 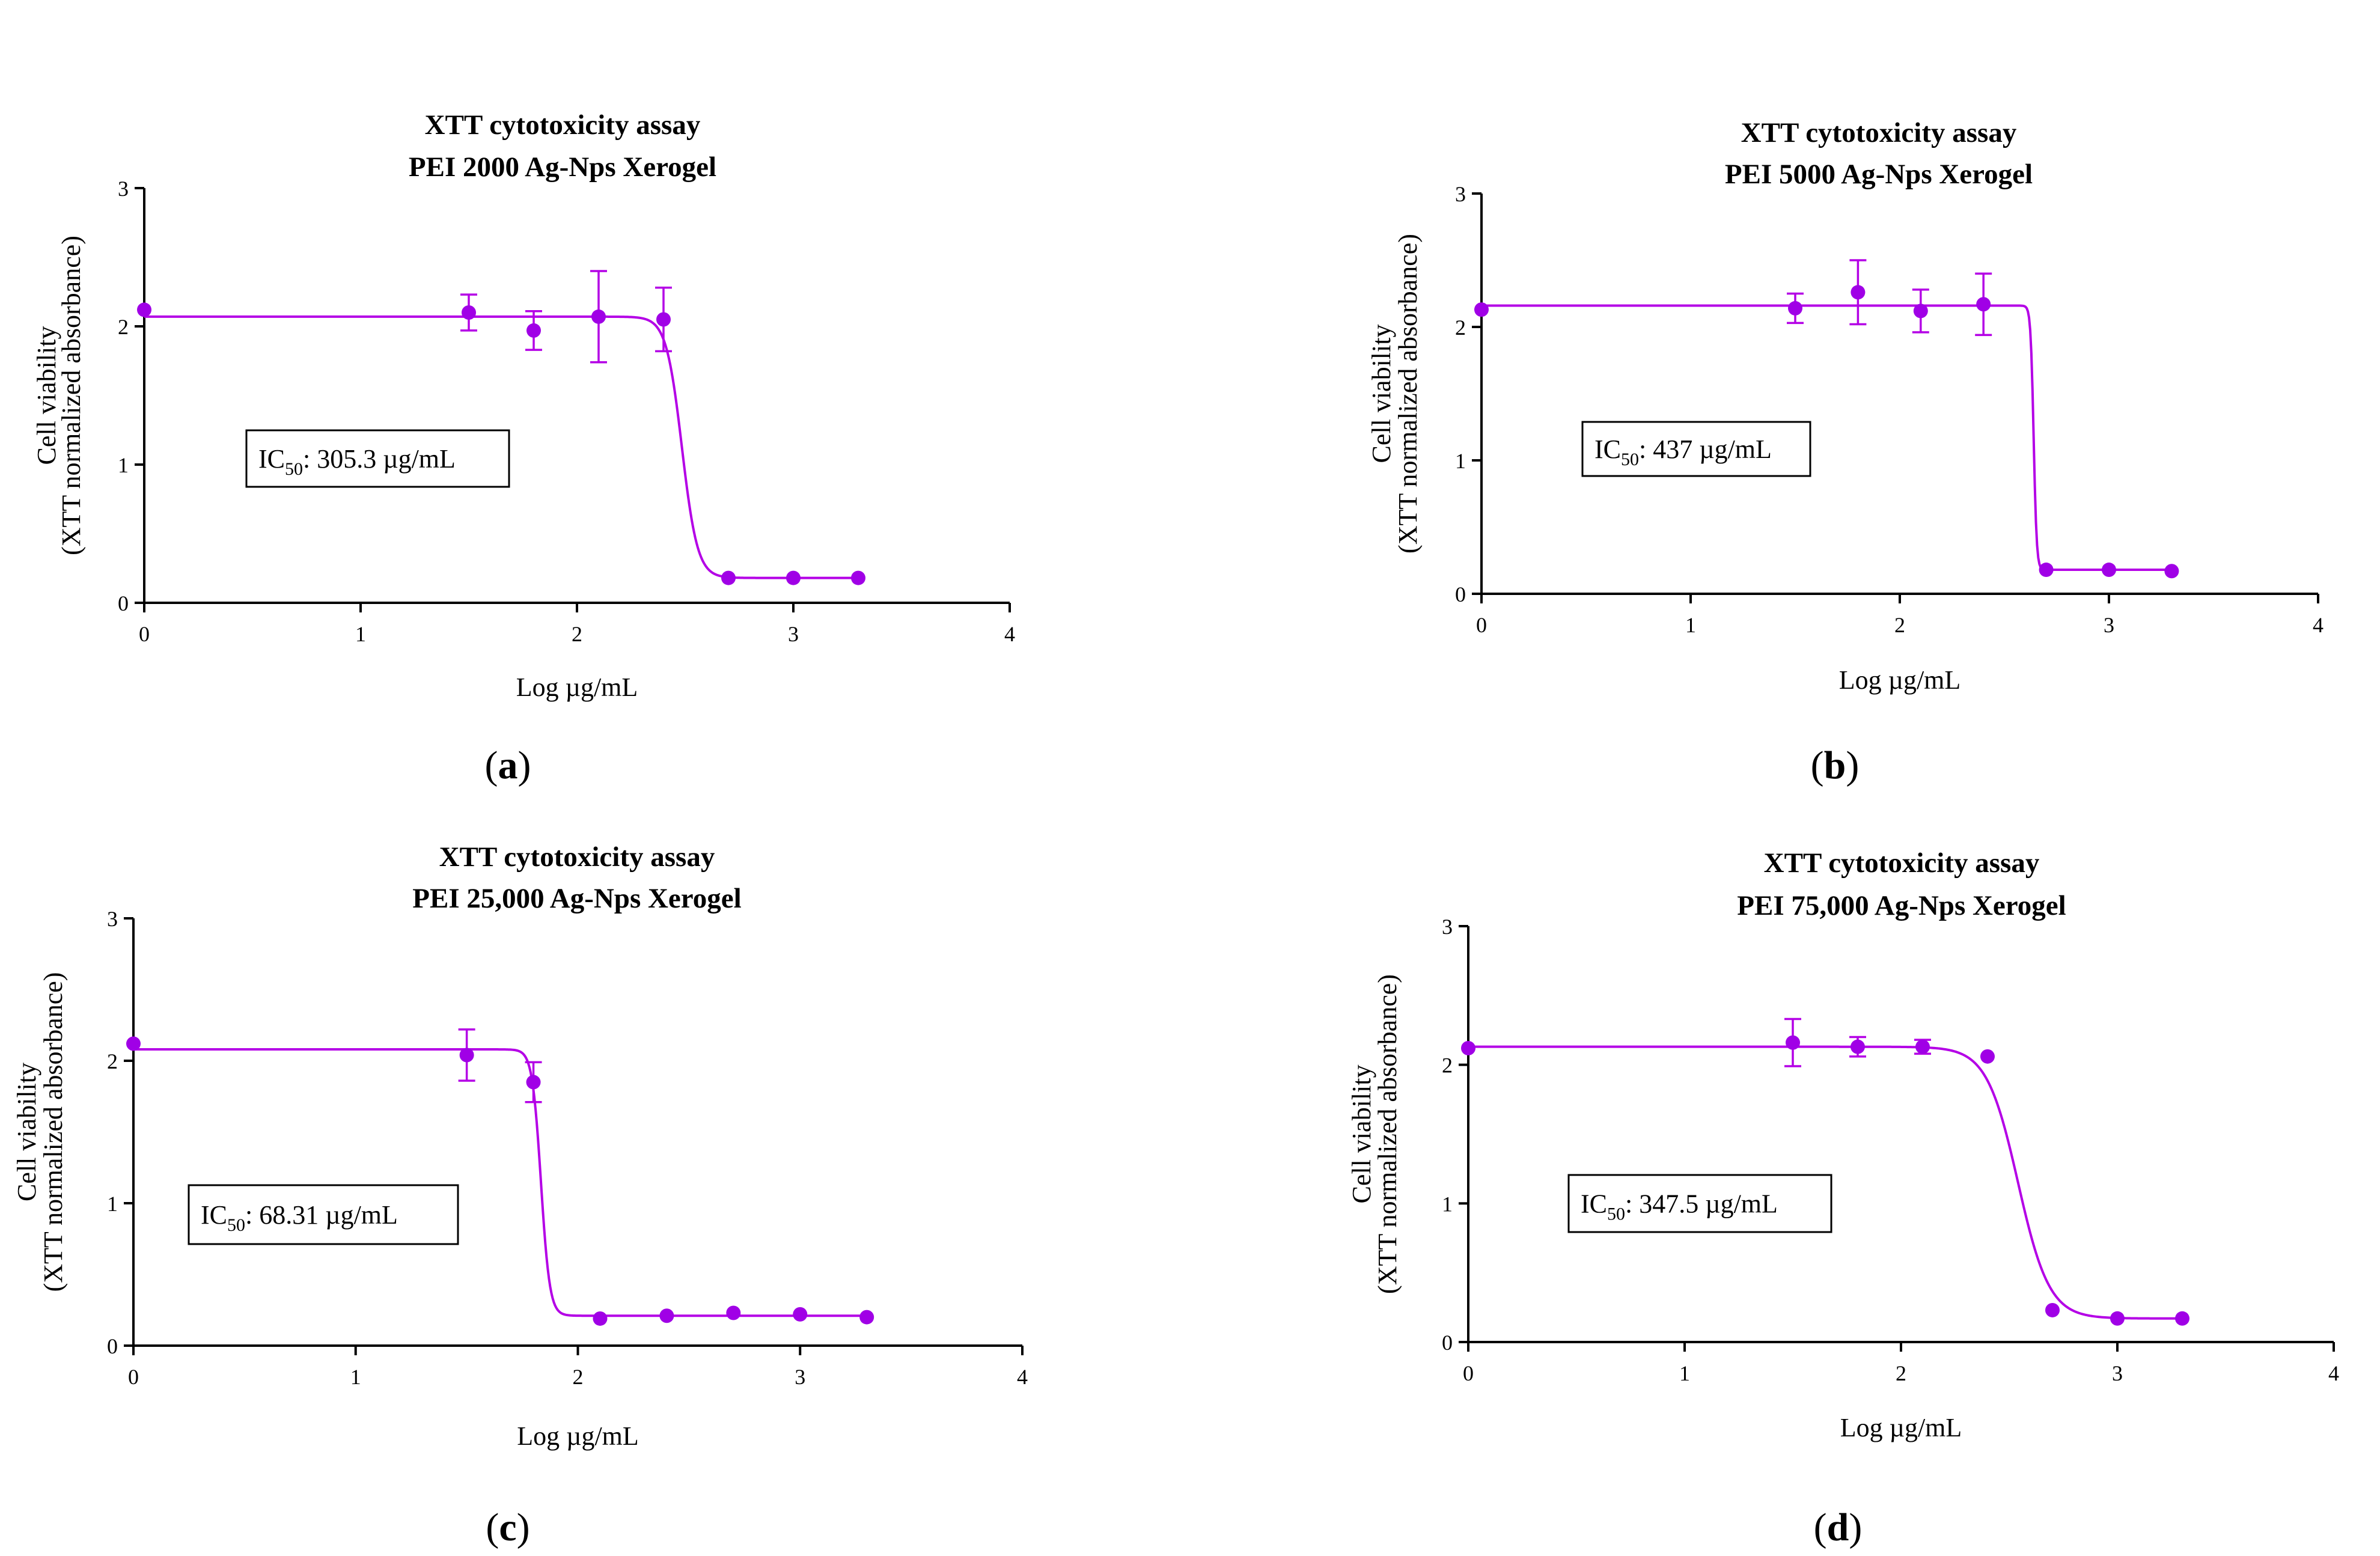 I want to click on ic50-value: : 68.31 µg/mL, so click(x=321, y=1215).